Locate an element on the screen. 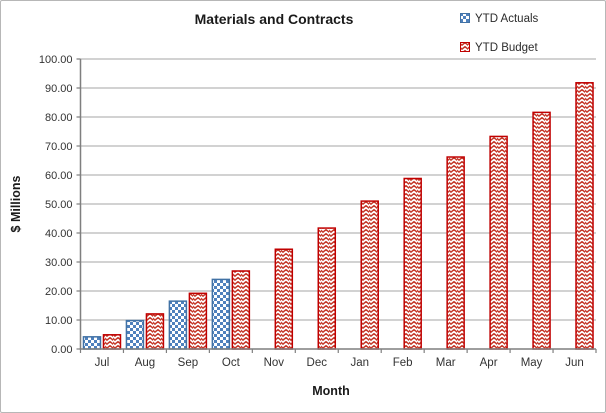 This screenshot has height=413, width=606. bar-ytd-actuals-sep is located at coordinates (178, 325).